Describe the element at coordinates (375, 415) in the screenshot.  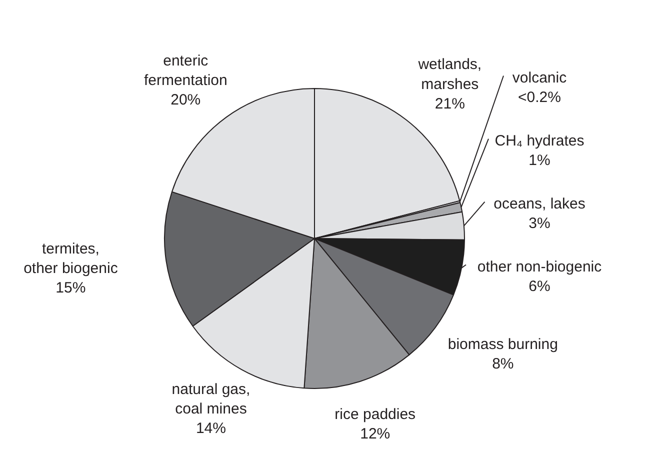
I see `slice-label: rice paddies` at that location.